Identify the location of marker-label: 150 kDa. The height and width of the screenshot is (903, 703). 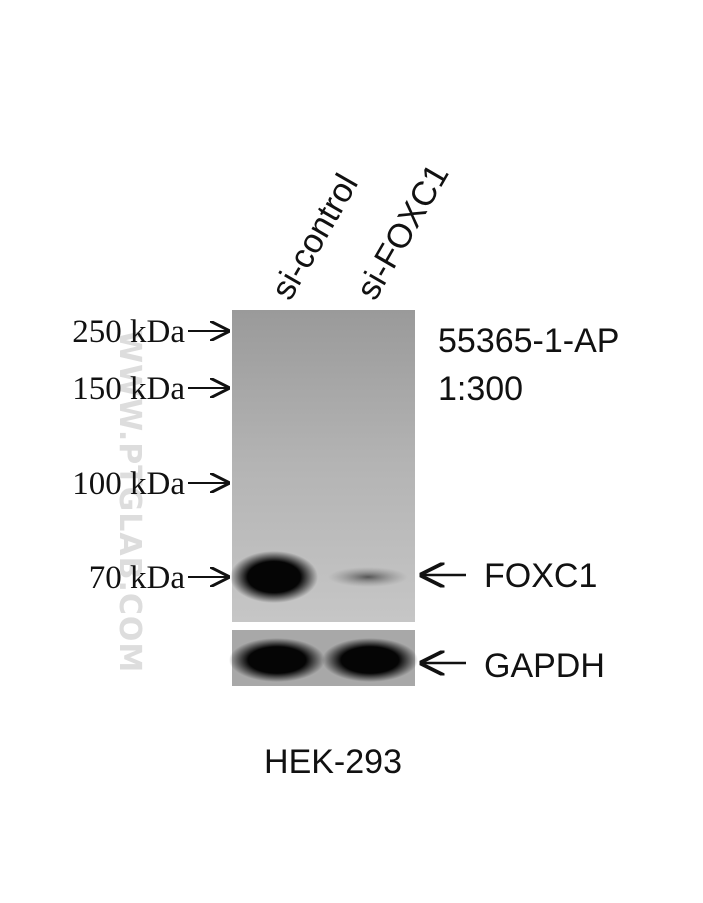
(128, 389).